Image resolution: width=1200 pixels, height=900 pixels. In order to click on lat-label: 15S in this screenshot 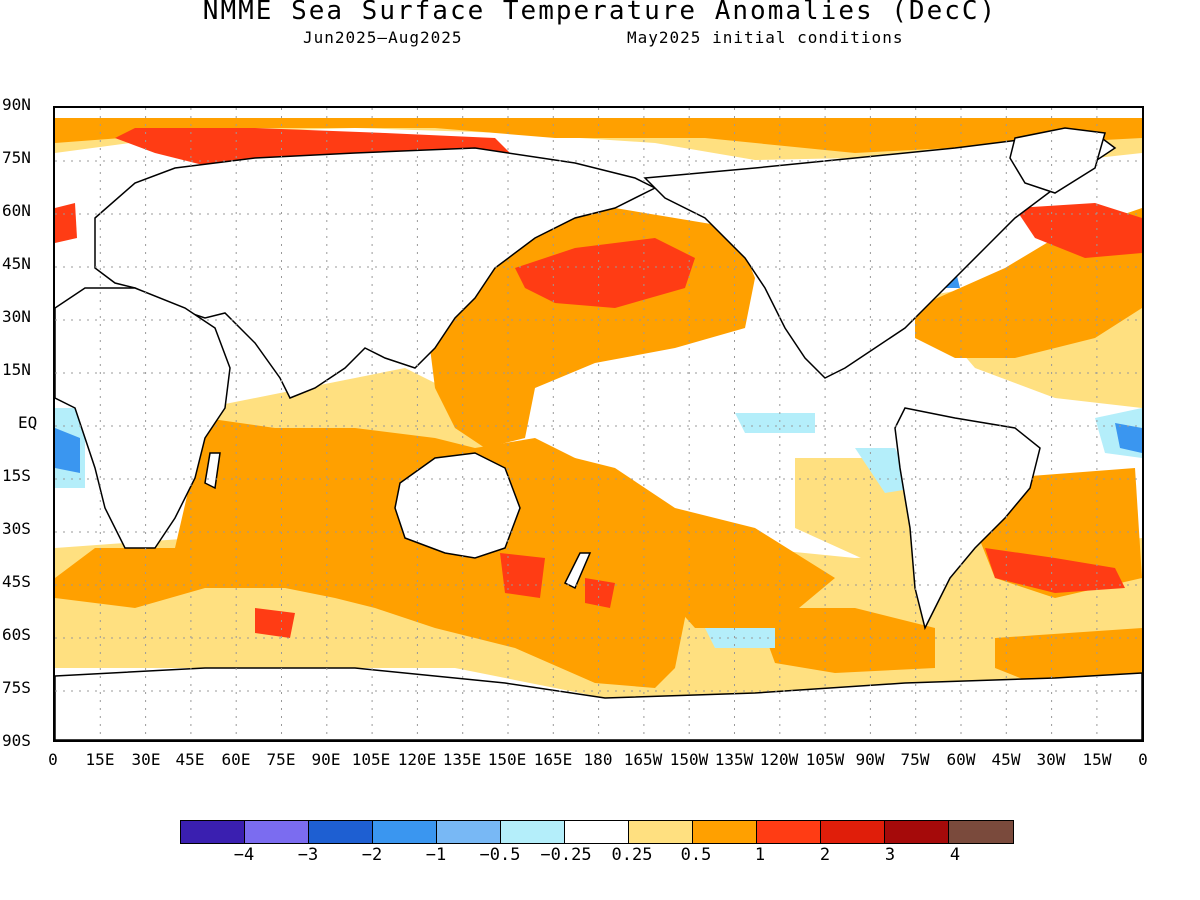, I will do `click(16, 475)`.